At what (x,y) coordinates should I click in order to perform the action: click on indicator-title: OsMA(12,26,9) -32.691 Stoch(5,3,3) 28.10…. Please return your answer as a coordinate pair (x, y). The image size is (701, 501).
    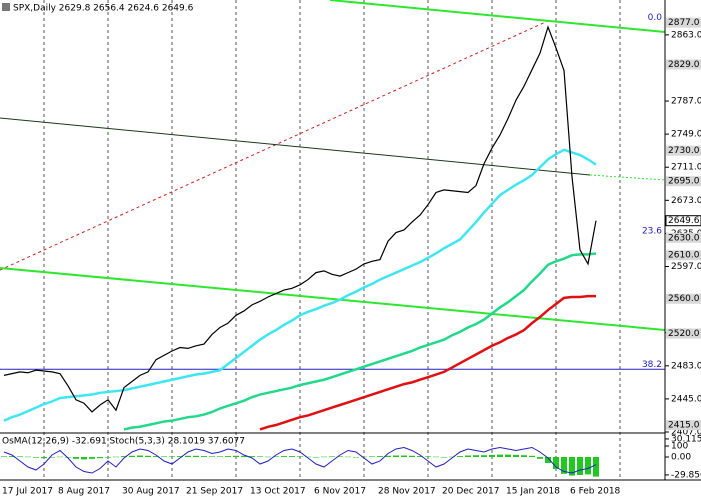
    Looking at the image, I should click on (123, 442).